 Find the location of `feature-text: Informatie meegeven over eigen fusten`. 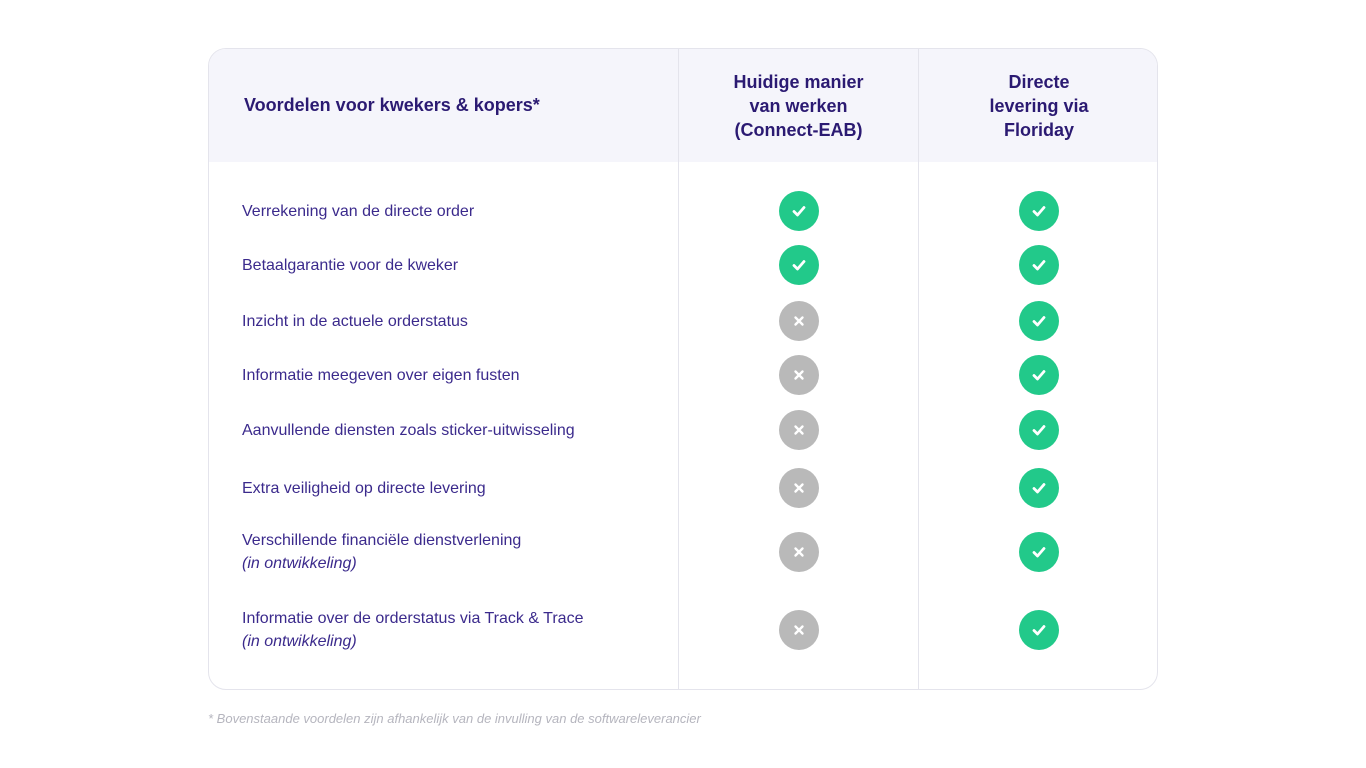

feature-text: Informatie meegeven over eigen fusten is located at coordinates (381, 375).